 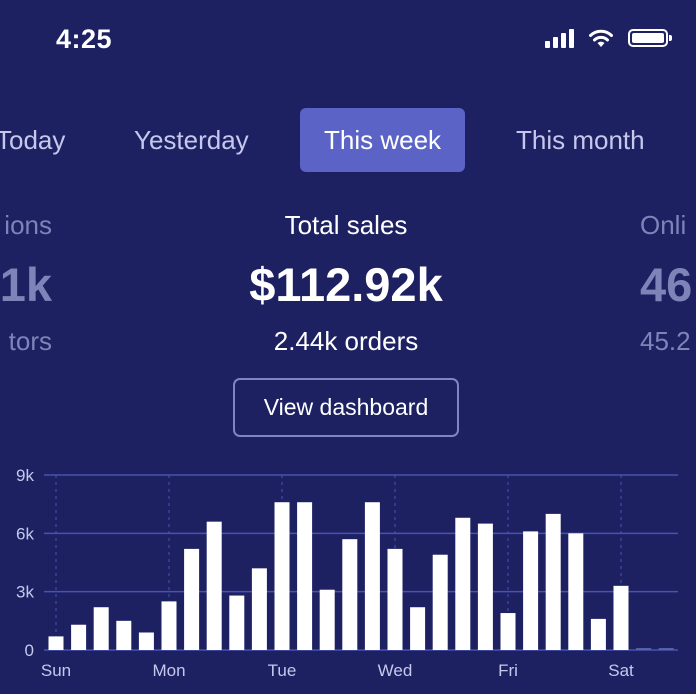 I want to click on stat-value: 46, so click(x=666, y=284).